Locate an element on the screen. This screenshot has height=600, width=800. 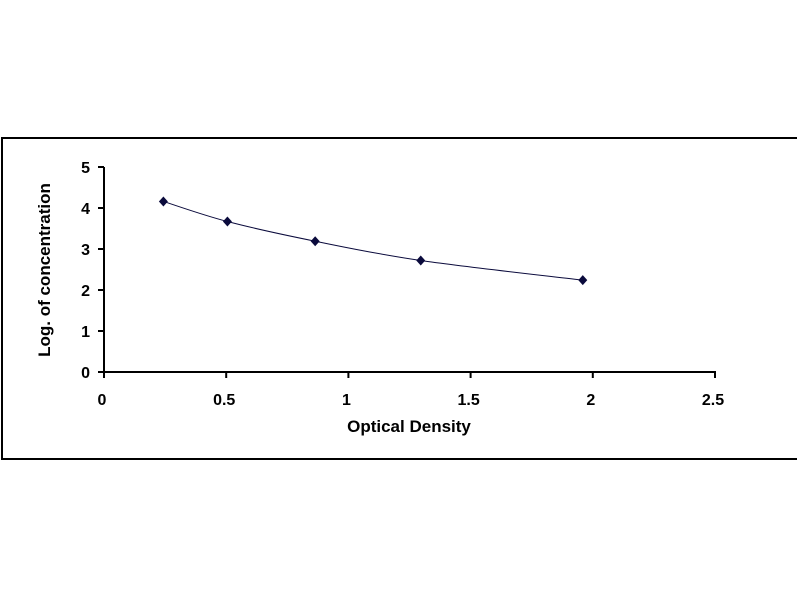
y-tick-label: 4 is located at coordinates (85, 209).